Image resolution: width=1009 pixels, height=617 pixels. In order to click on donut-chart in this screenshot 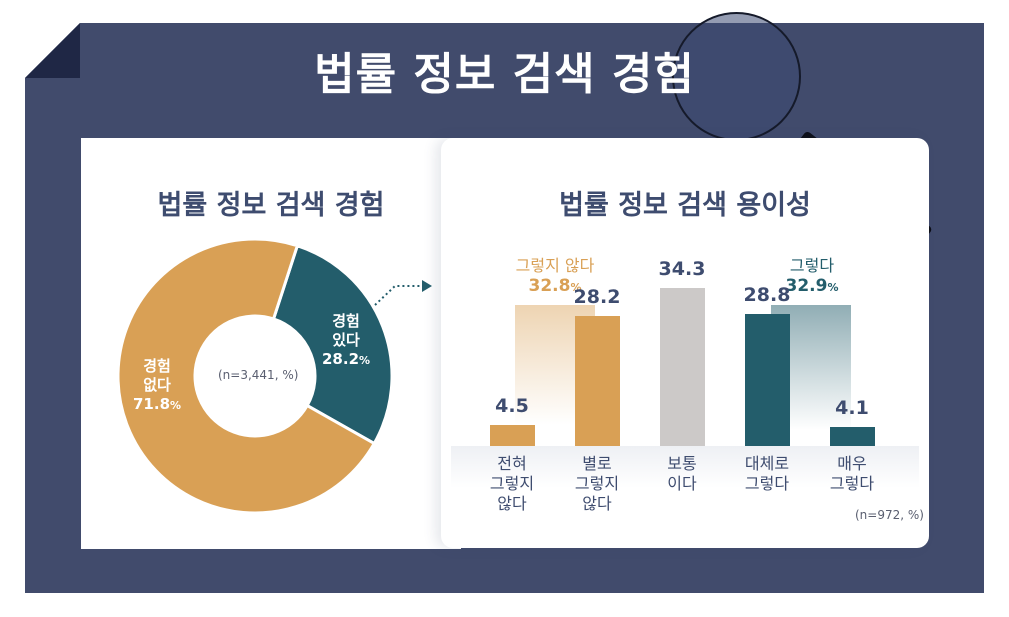, I will do `click(255, 376)`.